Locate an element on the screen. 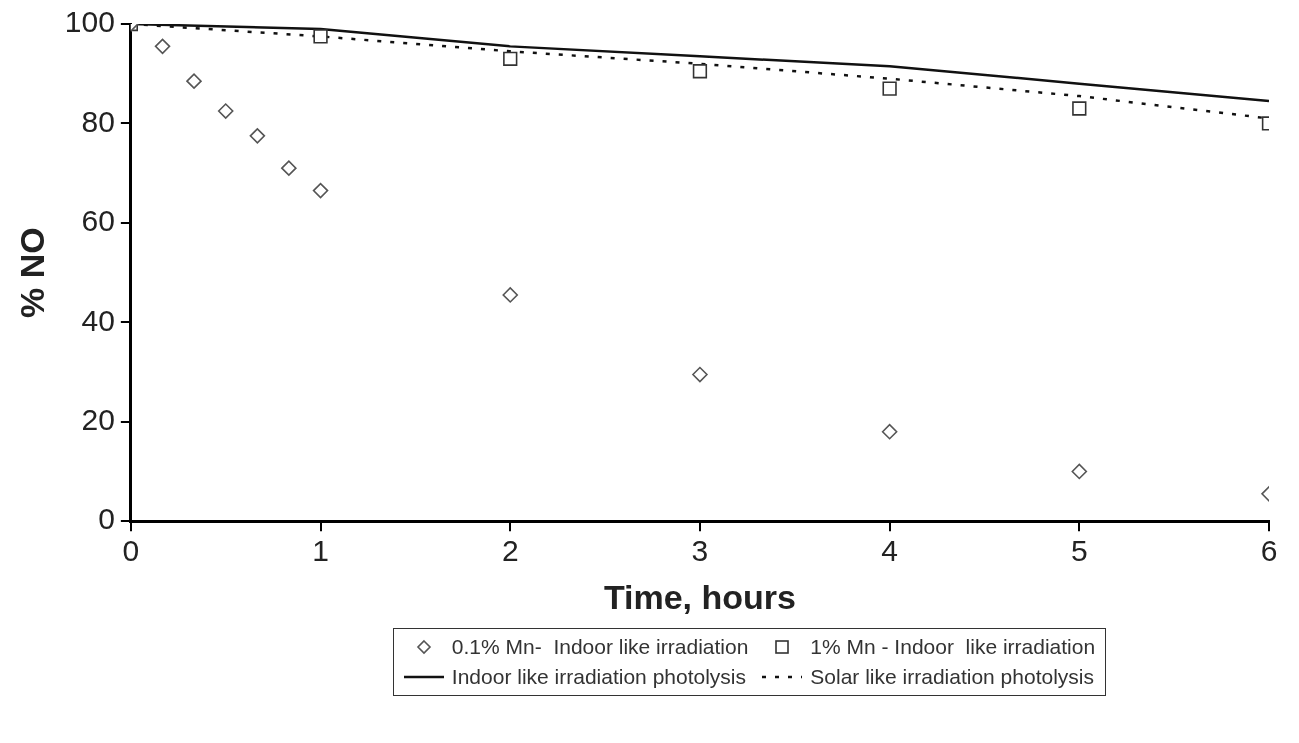  x-tick-label: 4 is located at coordinates (889, 551).